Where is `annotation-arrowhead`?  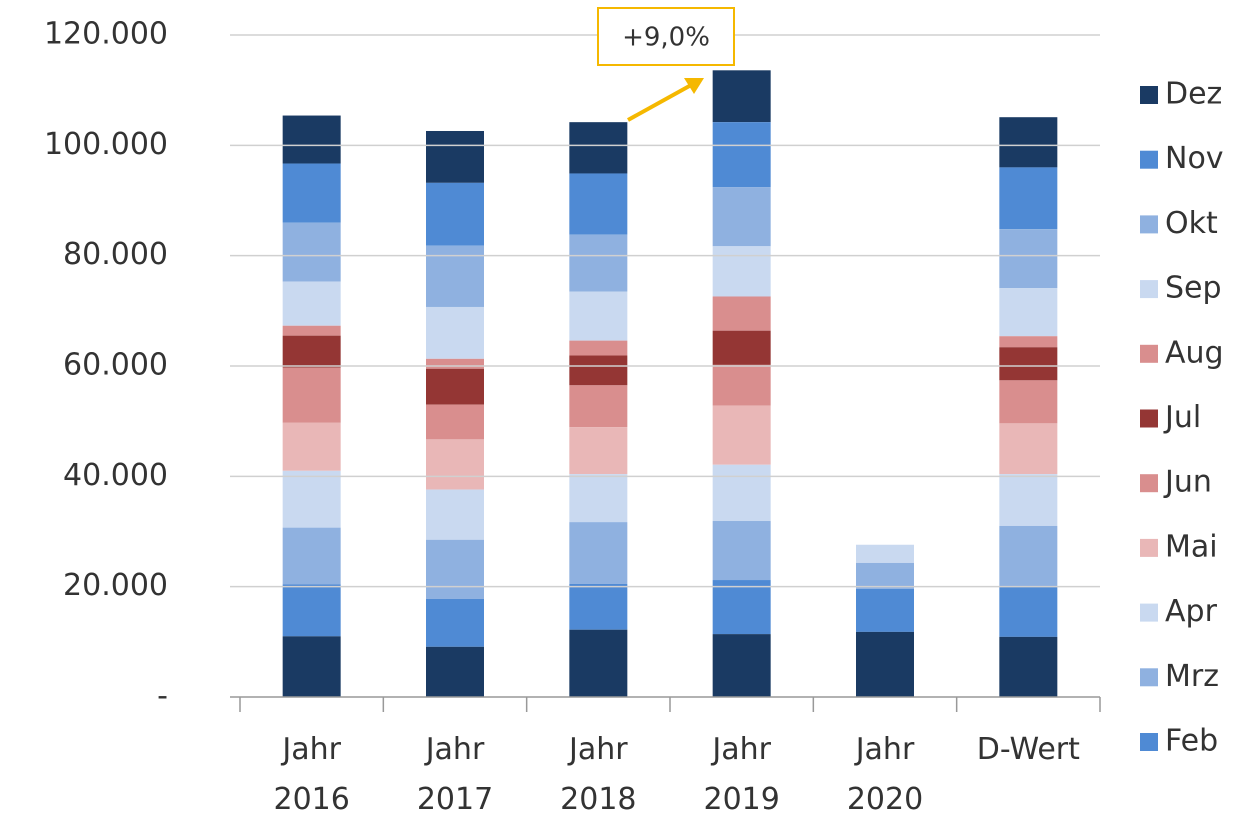
annotation-arrowhead is located at coordinates (694, 86).